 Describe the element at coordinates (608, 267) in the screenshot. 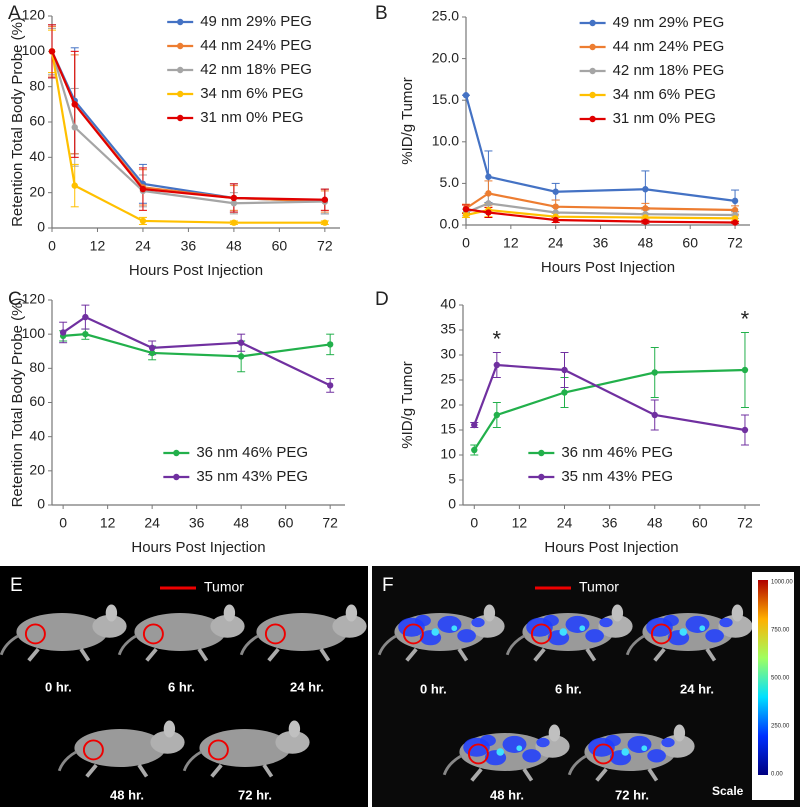

I see `x-axis-label: Hours Post Injection` at that location.